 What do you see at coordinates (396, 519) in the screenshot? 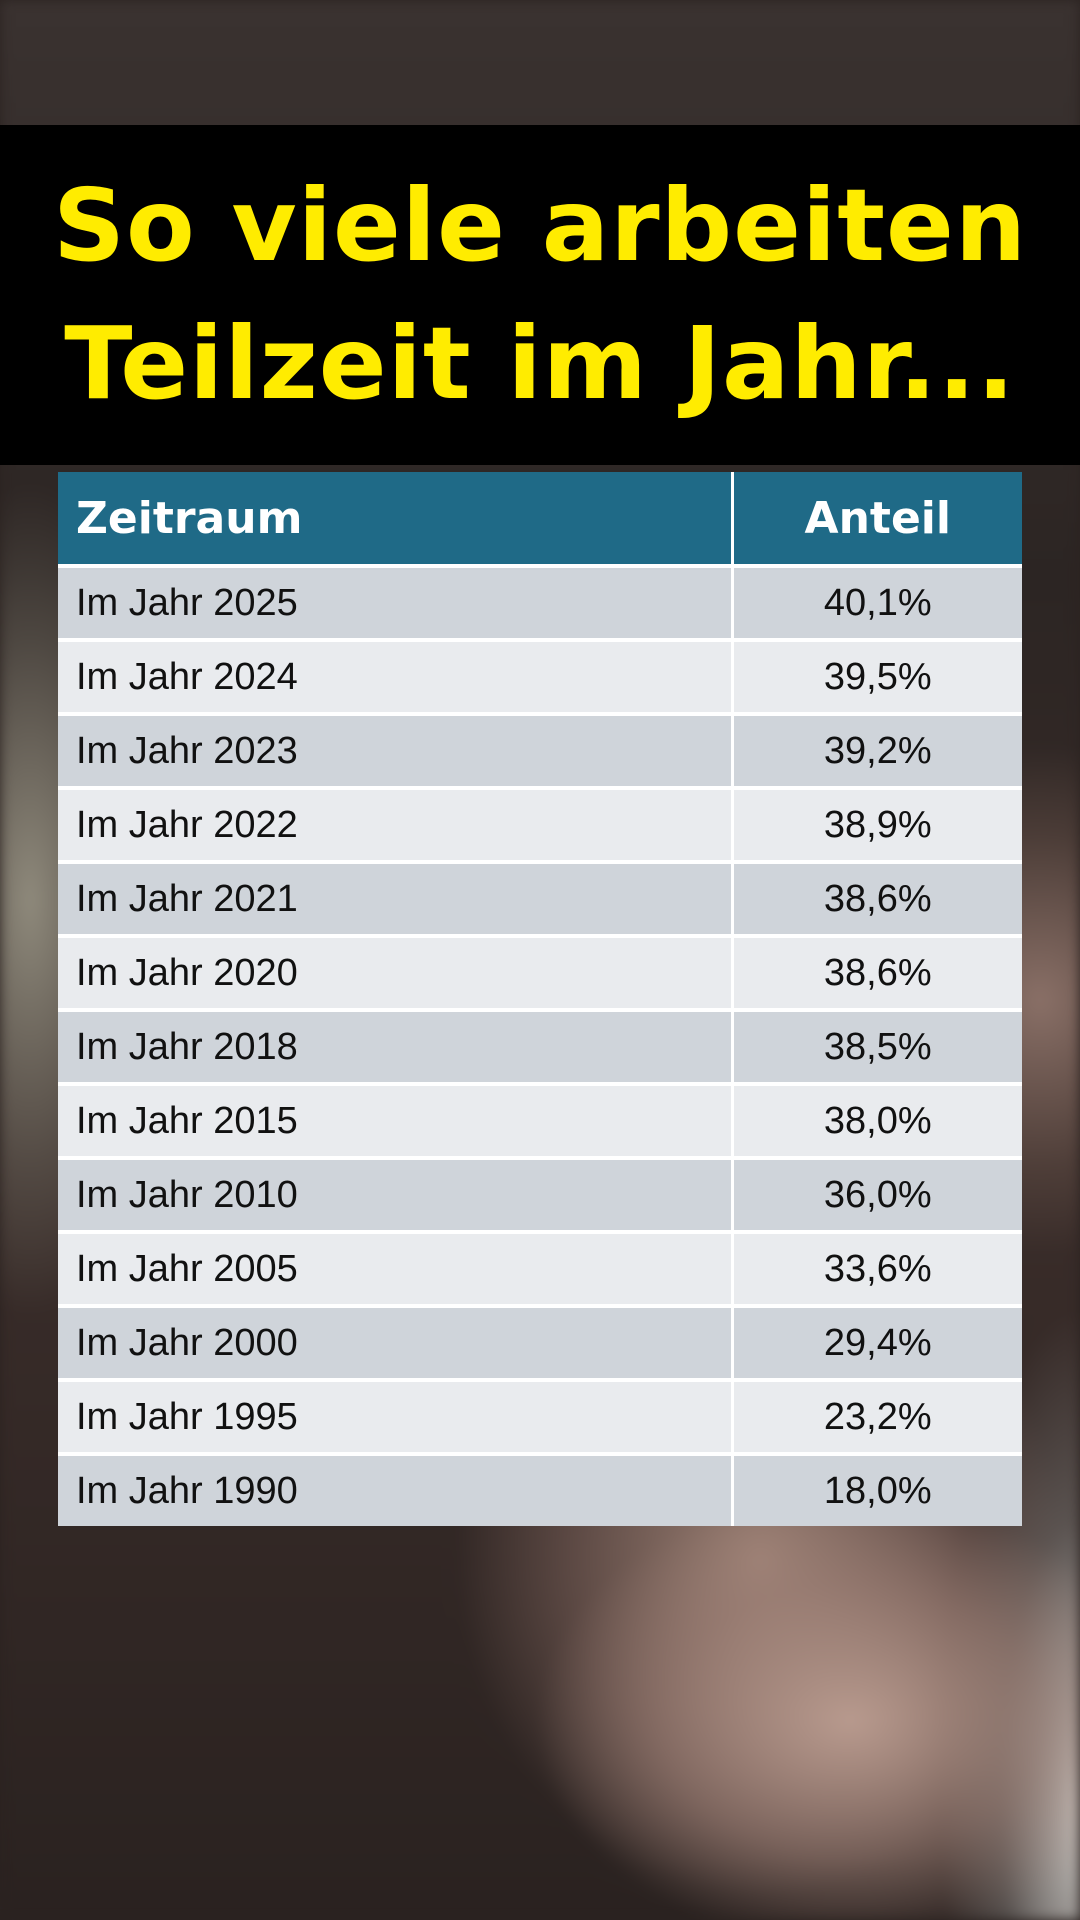
I see `column-header-zeitraum: Zeitraum` at bounding box center [396, 519].